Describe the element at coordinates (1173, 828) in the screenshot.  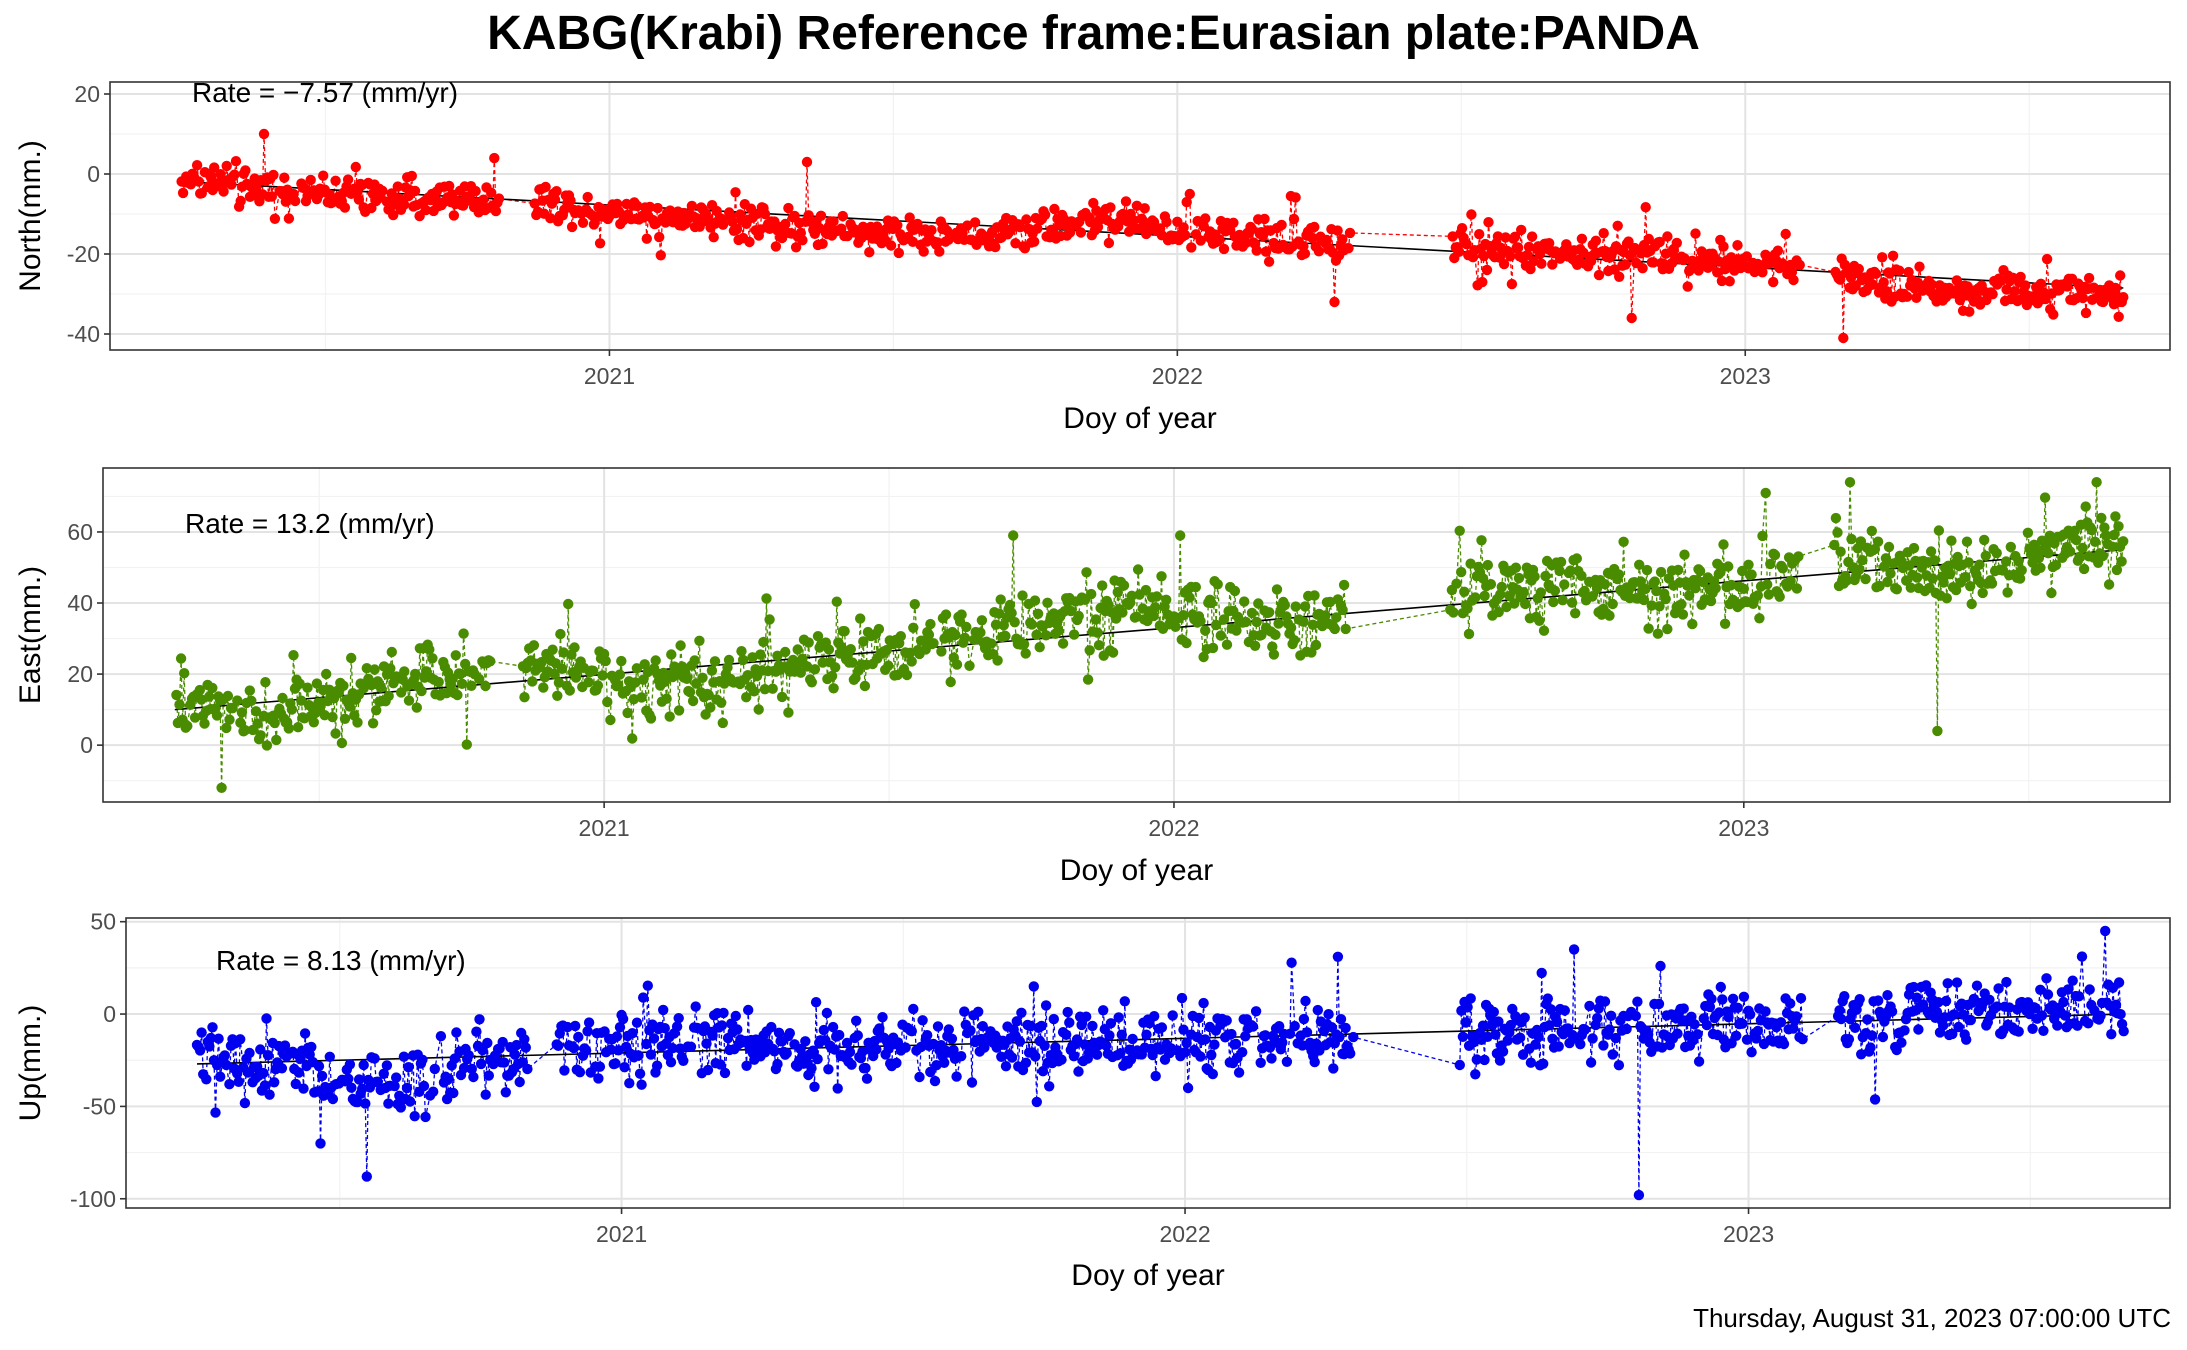
I see `x-tick-label: 2022` at that location.